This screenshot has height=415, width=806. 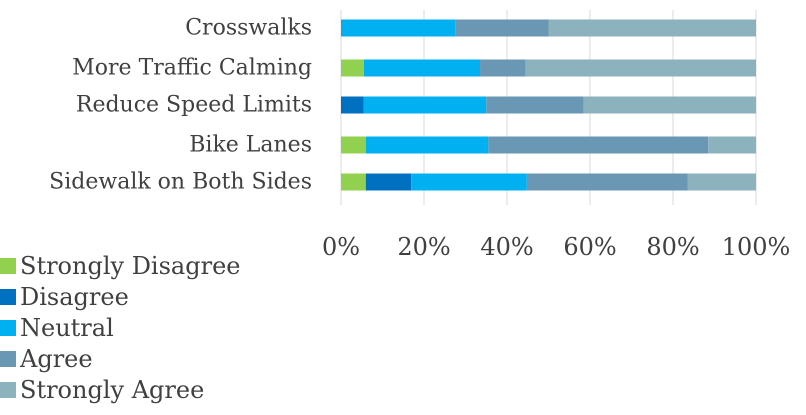 What do you see at coordinates (112, 390) in the screenshot?
I see `legend-label: Strongly Agree` at bounding box center [112, 390].